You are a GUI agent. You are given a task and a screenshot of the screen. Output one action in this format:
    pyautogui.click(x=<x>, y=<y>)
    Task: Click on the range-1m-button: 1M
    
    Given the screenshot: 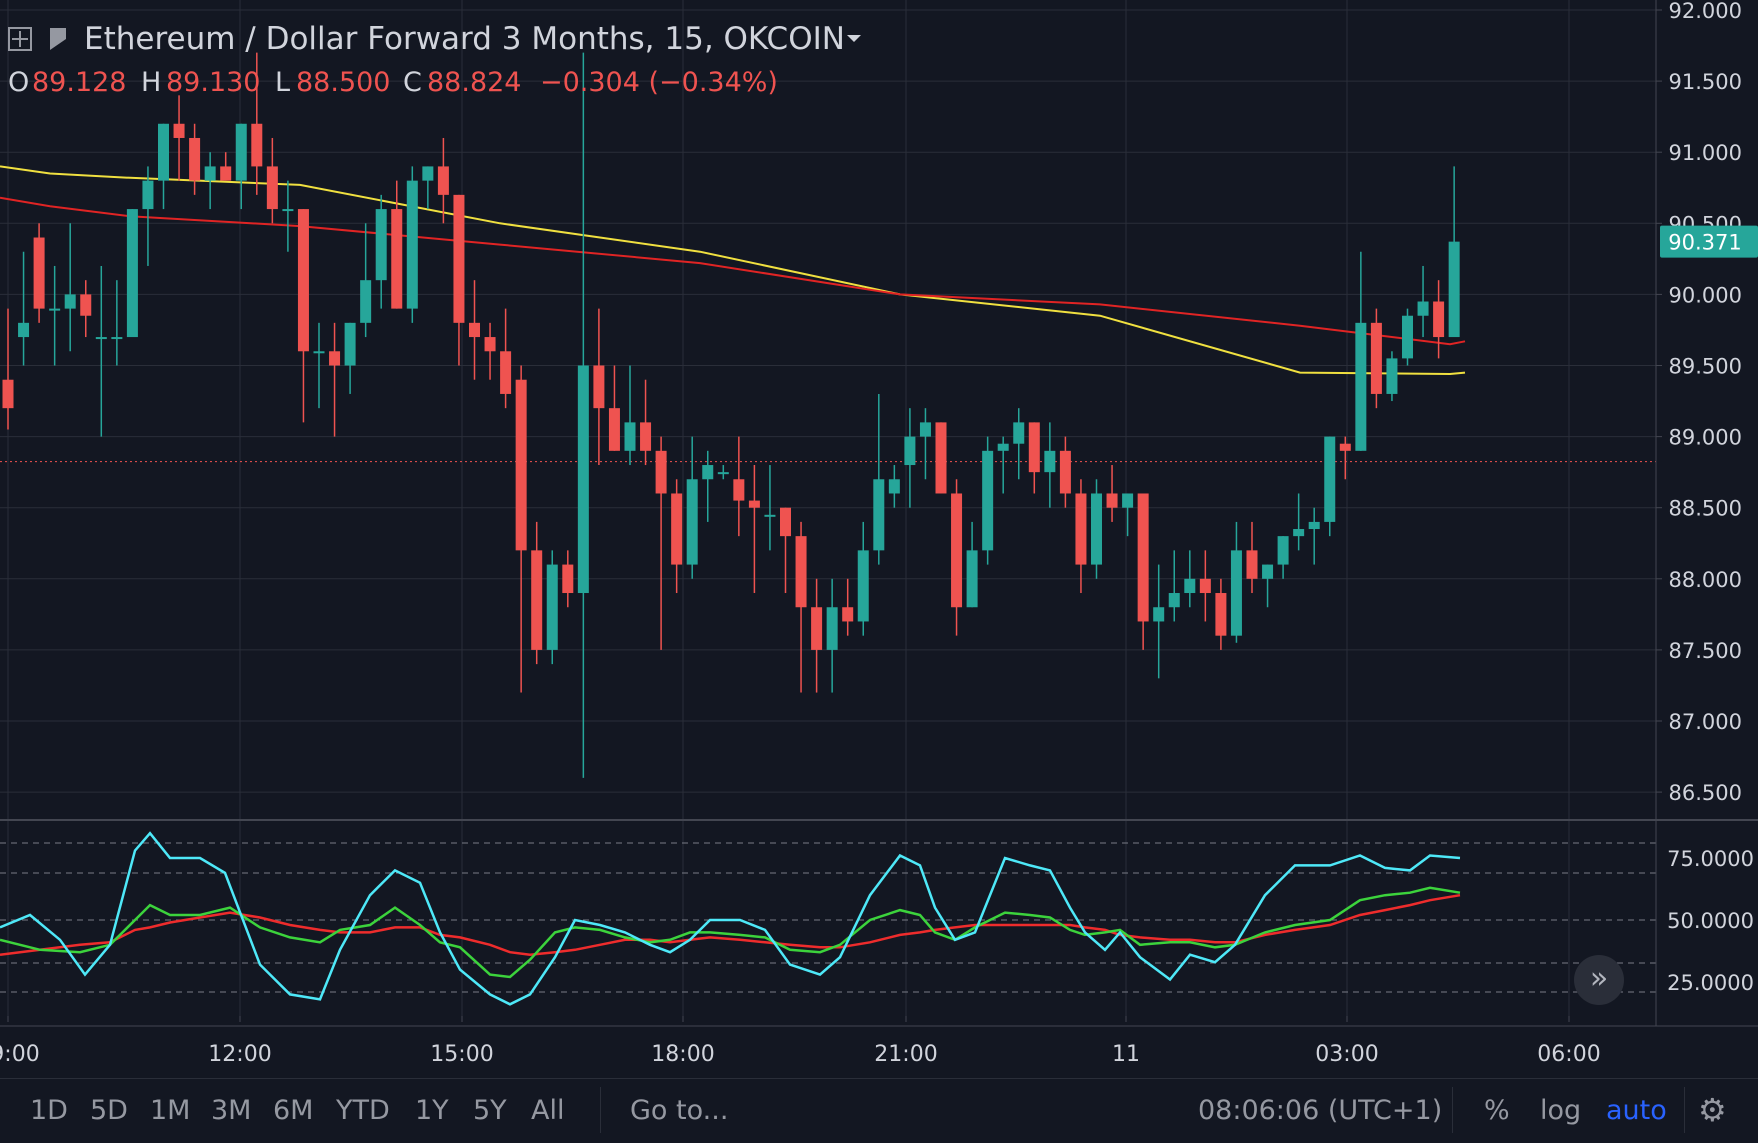 What is the action you would take?
    pyautogui.click(x=170, y=1110)
    